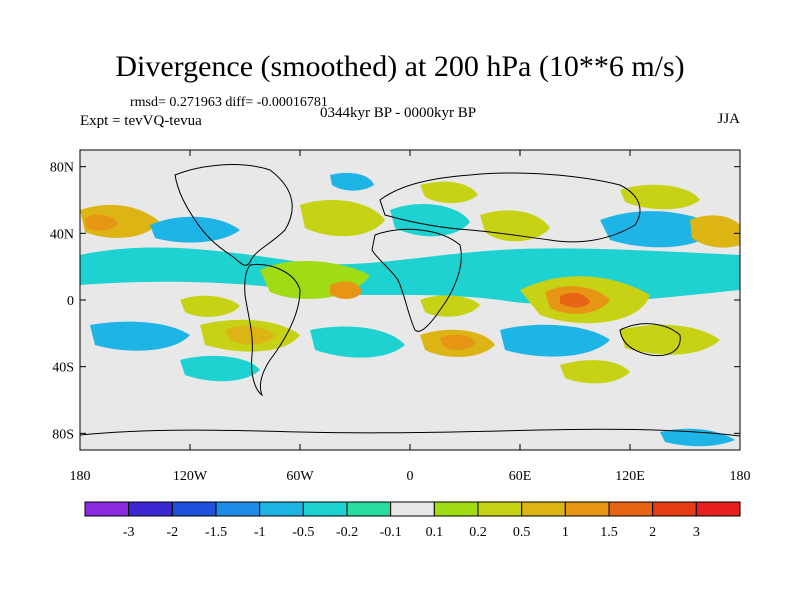 The height and width of the screenshot is (600, 800). What do you see at coordinates (630, 476) in the screenshot?
I see `x-tick-label: 120E` at bounding box center [630, 476].